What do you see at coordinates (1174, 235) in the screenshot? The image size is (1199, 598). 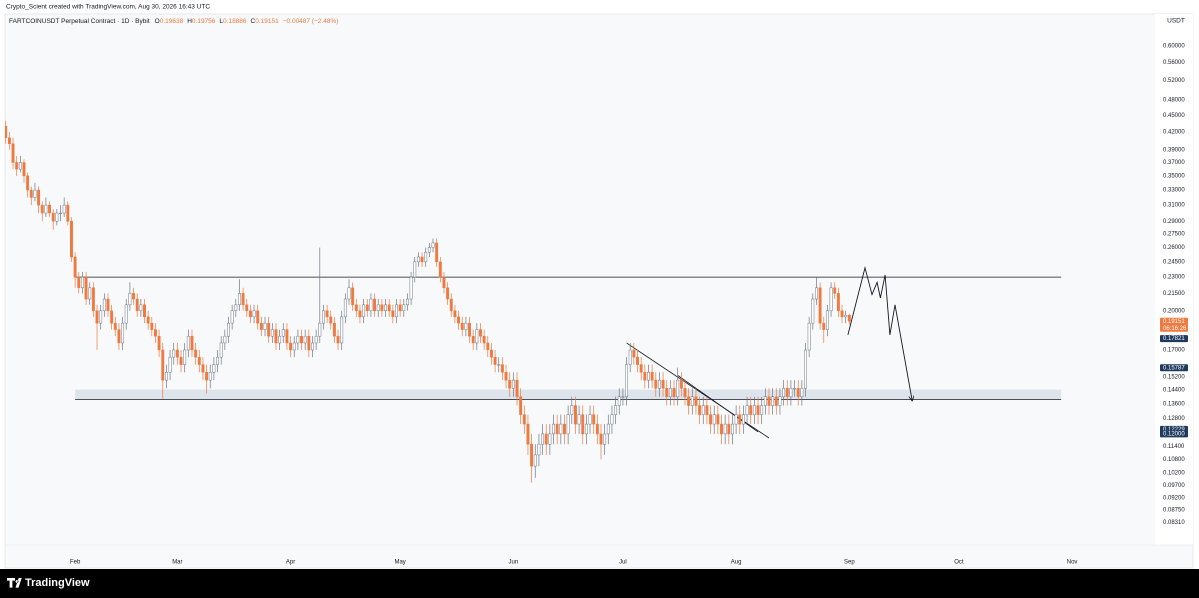 I see `y-tick-label: 0.27500` at bounding box center [1174, 235].